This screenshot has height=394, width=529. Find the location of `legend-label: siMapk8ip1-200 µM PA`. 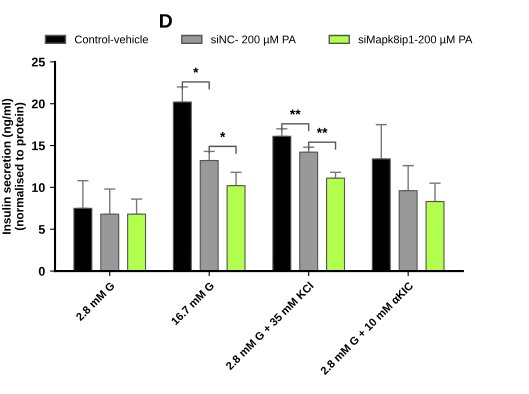

legend-label: siMapk8ip1-200 µM PA is located at coordinates (415, 40).